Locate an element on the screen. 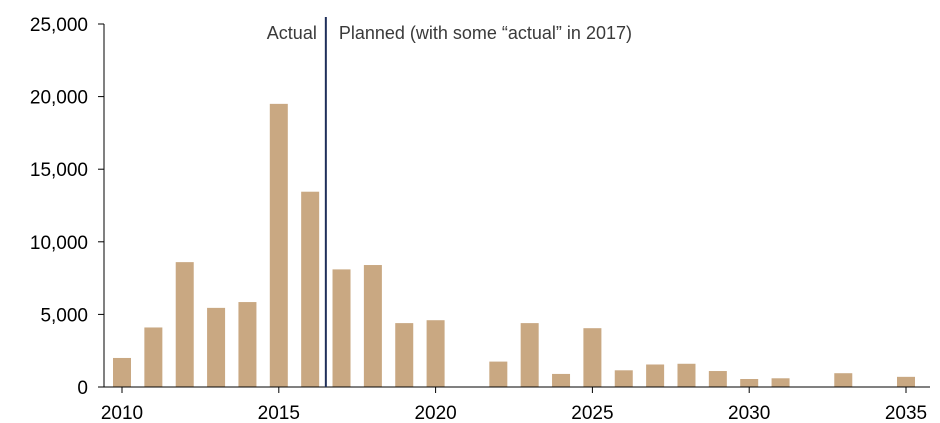 Image resolution: width=940 pixels, height=423 pixels. bar-2012 is located at coordinates (184, 324).